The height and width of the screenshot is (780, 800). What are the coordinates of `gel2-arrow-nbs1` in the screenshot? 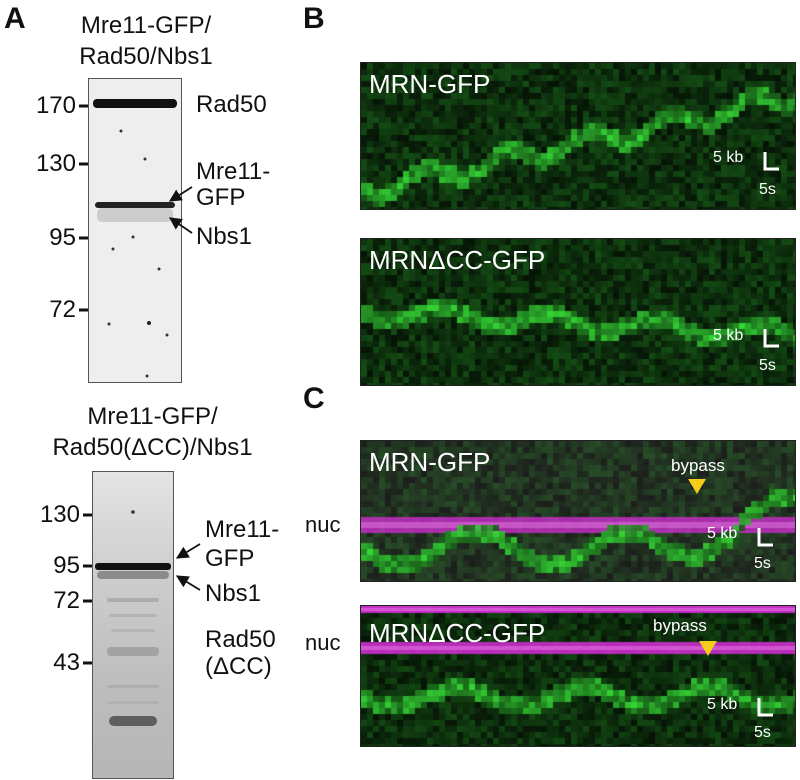 It's located at (188, 583).